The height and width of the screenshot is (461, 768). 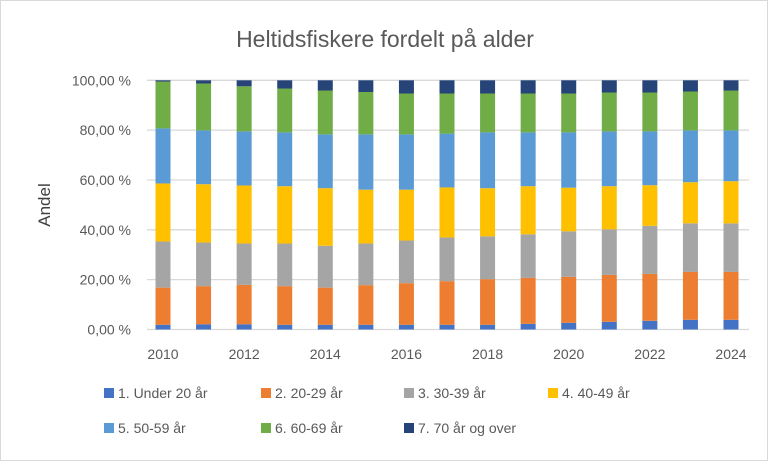 I want to click on legend-label: 3. 30-39 år, so click(x=452, y=393).